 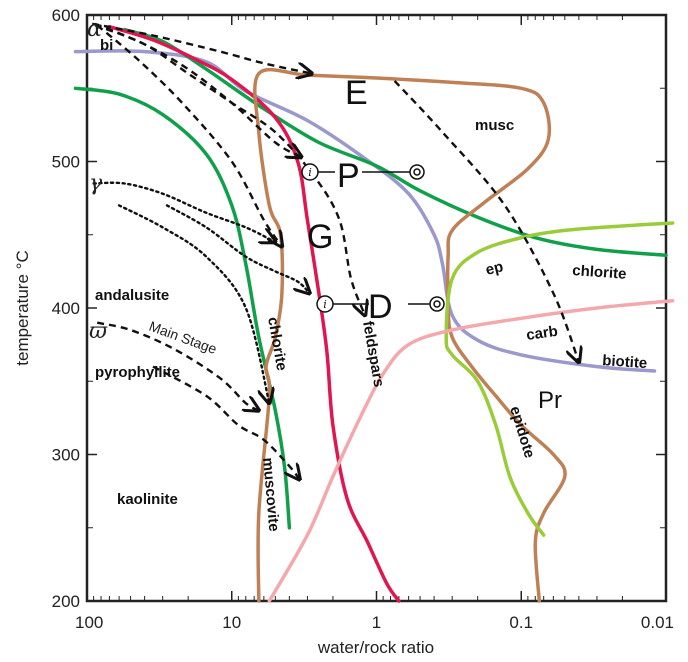 I want to click on x-tick-label: 1, so click(x=376, y=622).